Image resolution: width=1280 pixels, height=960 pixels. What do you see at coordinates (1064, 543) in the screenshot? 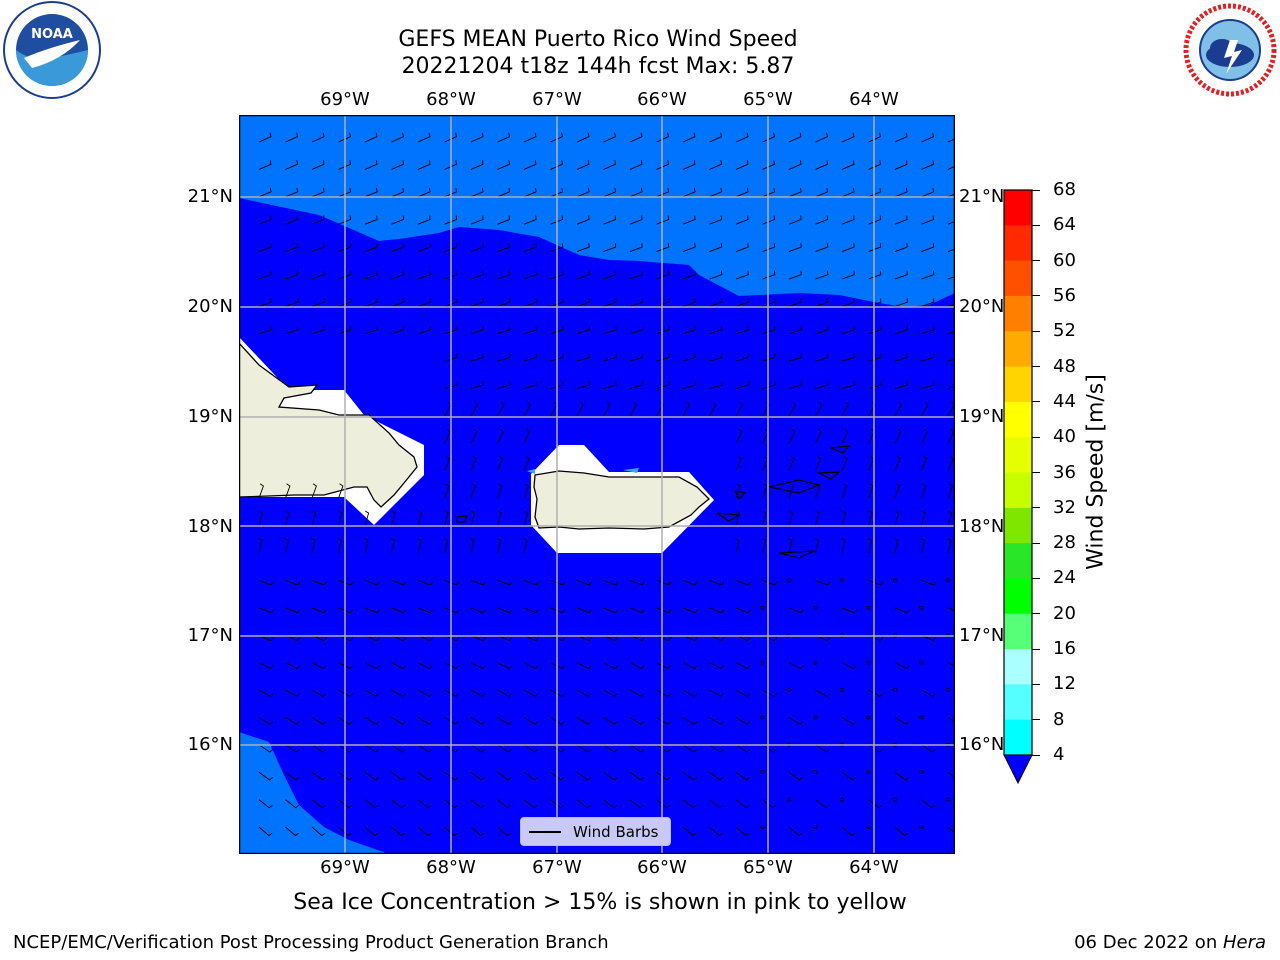
I see `colorbar-tick-label: 28` at bounding box center [1064, 543].